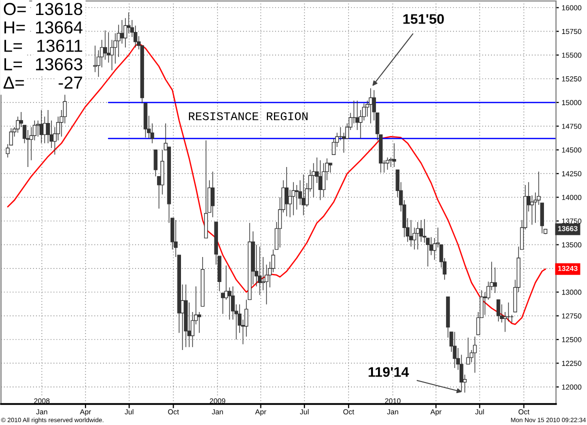  I want to click on annotation: L= 13663, so click(43, 64).